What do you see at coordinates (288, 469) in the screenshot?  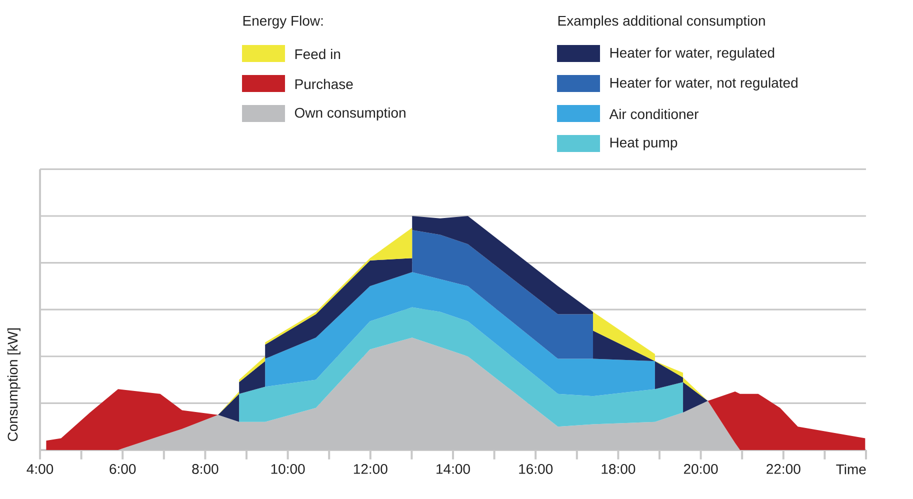 I see `x-tick-label: 10:00` at bounding box center [288, 469].